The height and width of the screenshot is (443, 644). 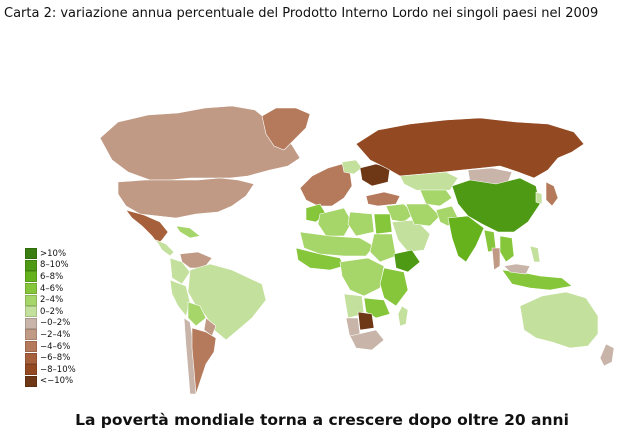 I want to click on legend-label: −8–10%, so click(x=58, y=369).